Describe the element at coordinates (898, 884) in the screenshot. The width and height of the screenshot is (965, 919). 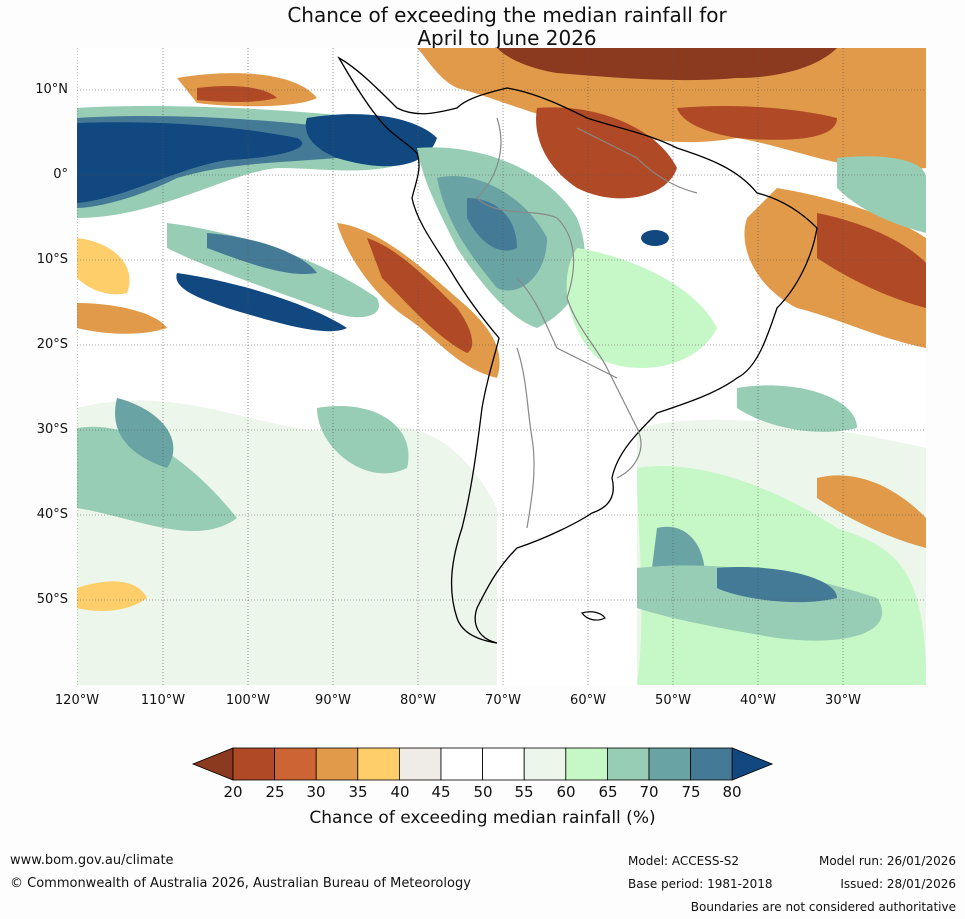
I see `footer-issued: Issued: 28/01/2026` at that location.